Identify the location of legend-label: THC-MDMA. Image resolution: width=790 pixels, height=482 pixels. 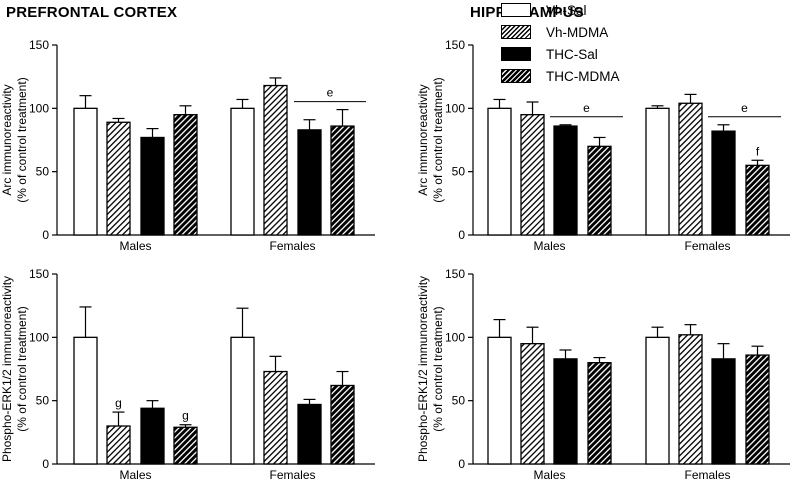
(583, 76).